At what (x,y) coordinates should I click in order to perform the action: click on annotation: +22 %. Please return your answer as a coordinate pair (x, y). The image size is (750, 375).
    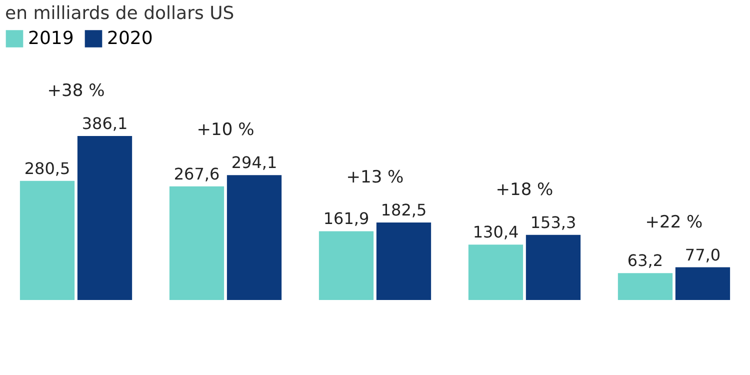
    Looking at the image, I should click on (674, 222).